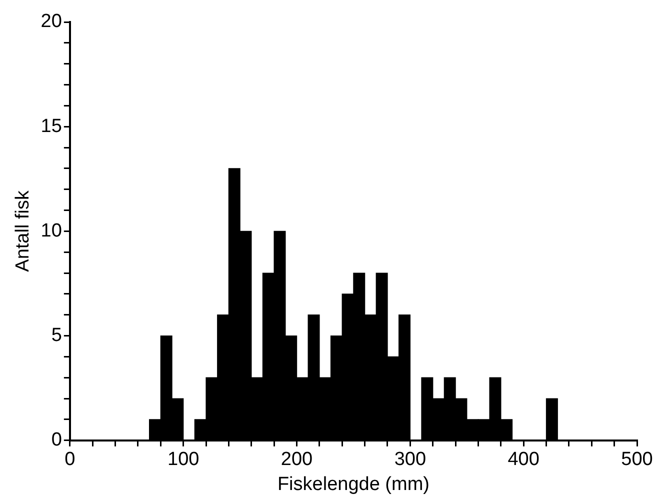 This screenshot has height=504, width=665. What do you see at coordinates (70, 459) in the screenshot?
I see `x-tick-label: 0` at bounding box center [70, 459].